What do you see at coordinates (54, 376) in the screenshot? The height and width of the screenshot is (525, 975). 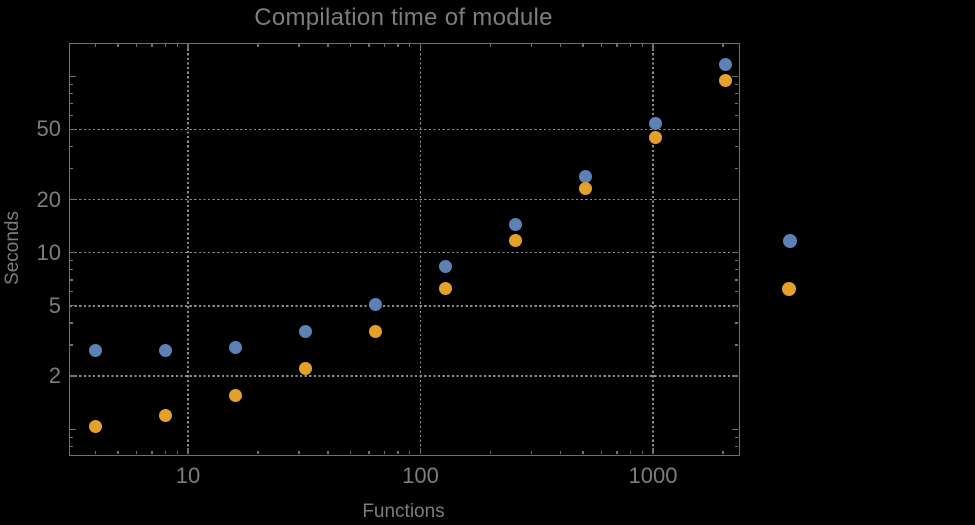 I see `y-tick-label: 2` at bounding box center [54, 376].